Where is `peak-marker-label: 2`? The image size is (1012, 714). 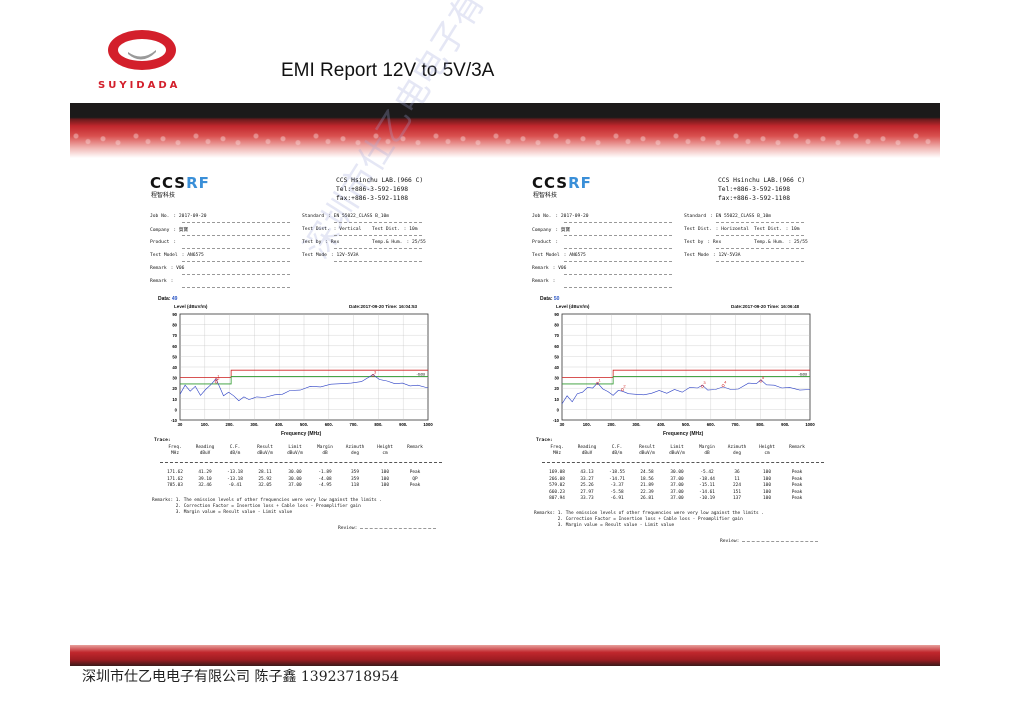
peak-marker-label: 2 is located at coordinates (624, 386).